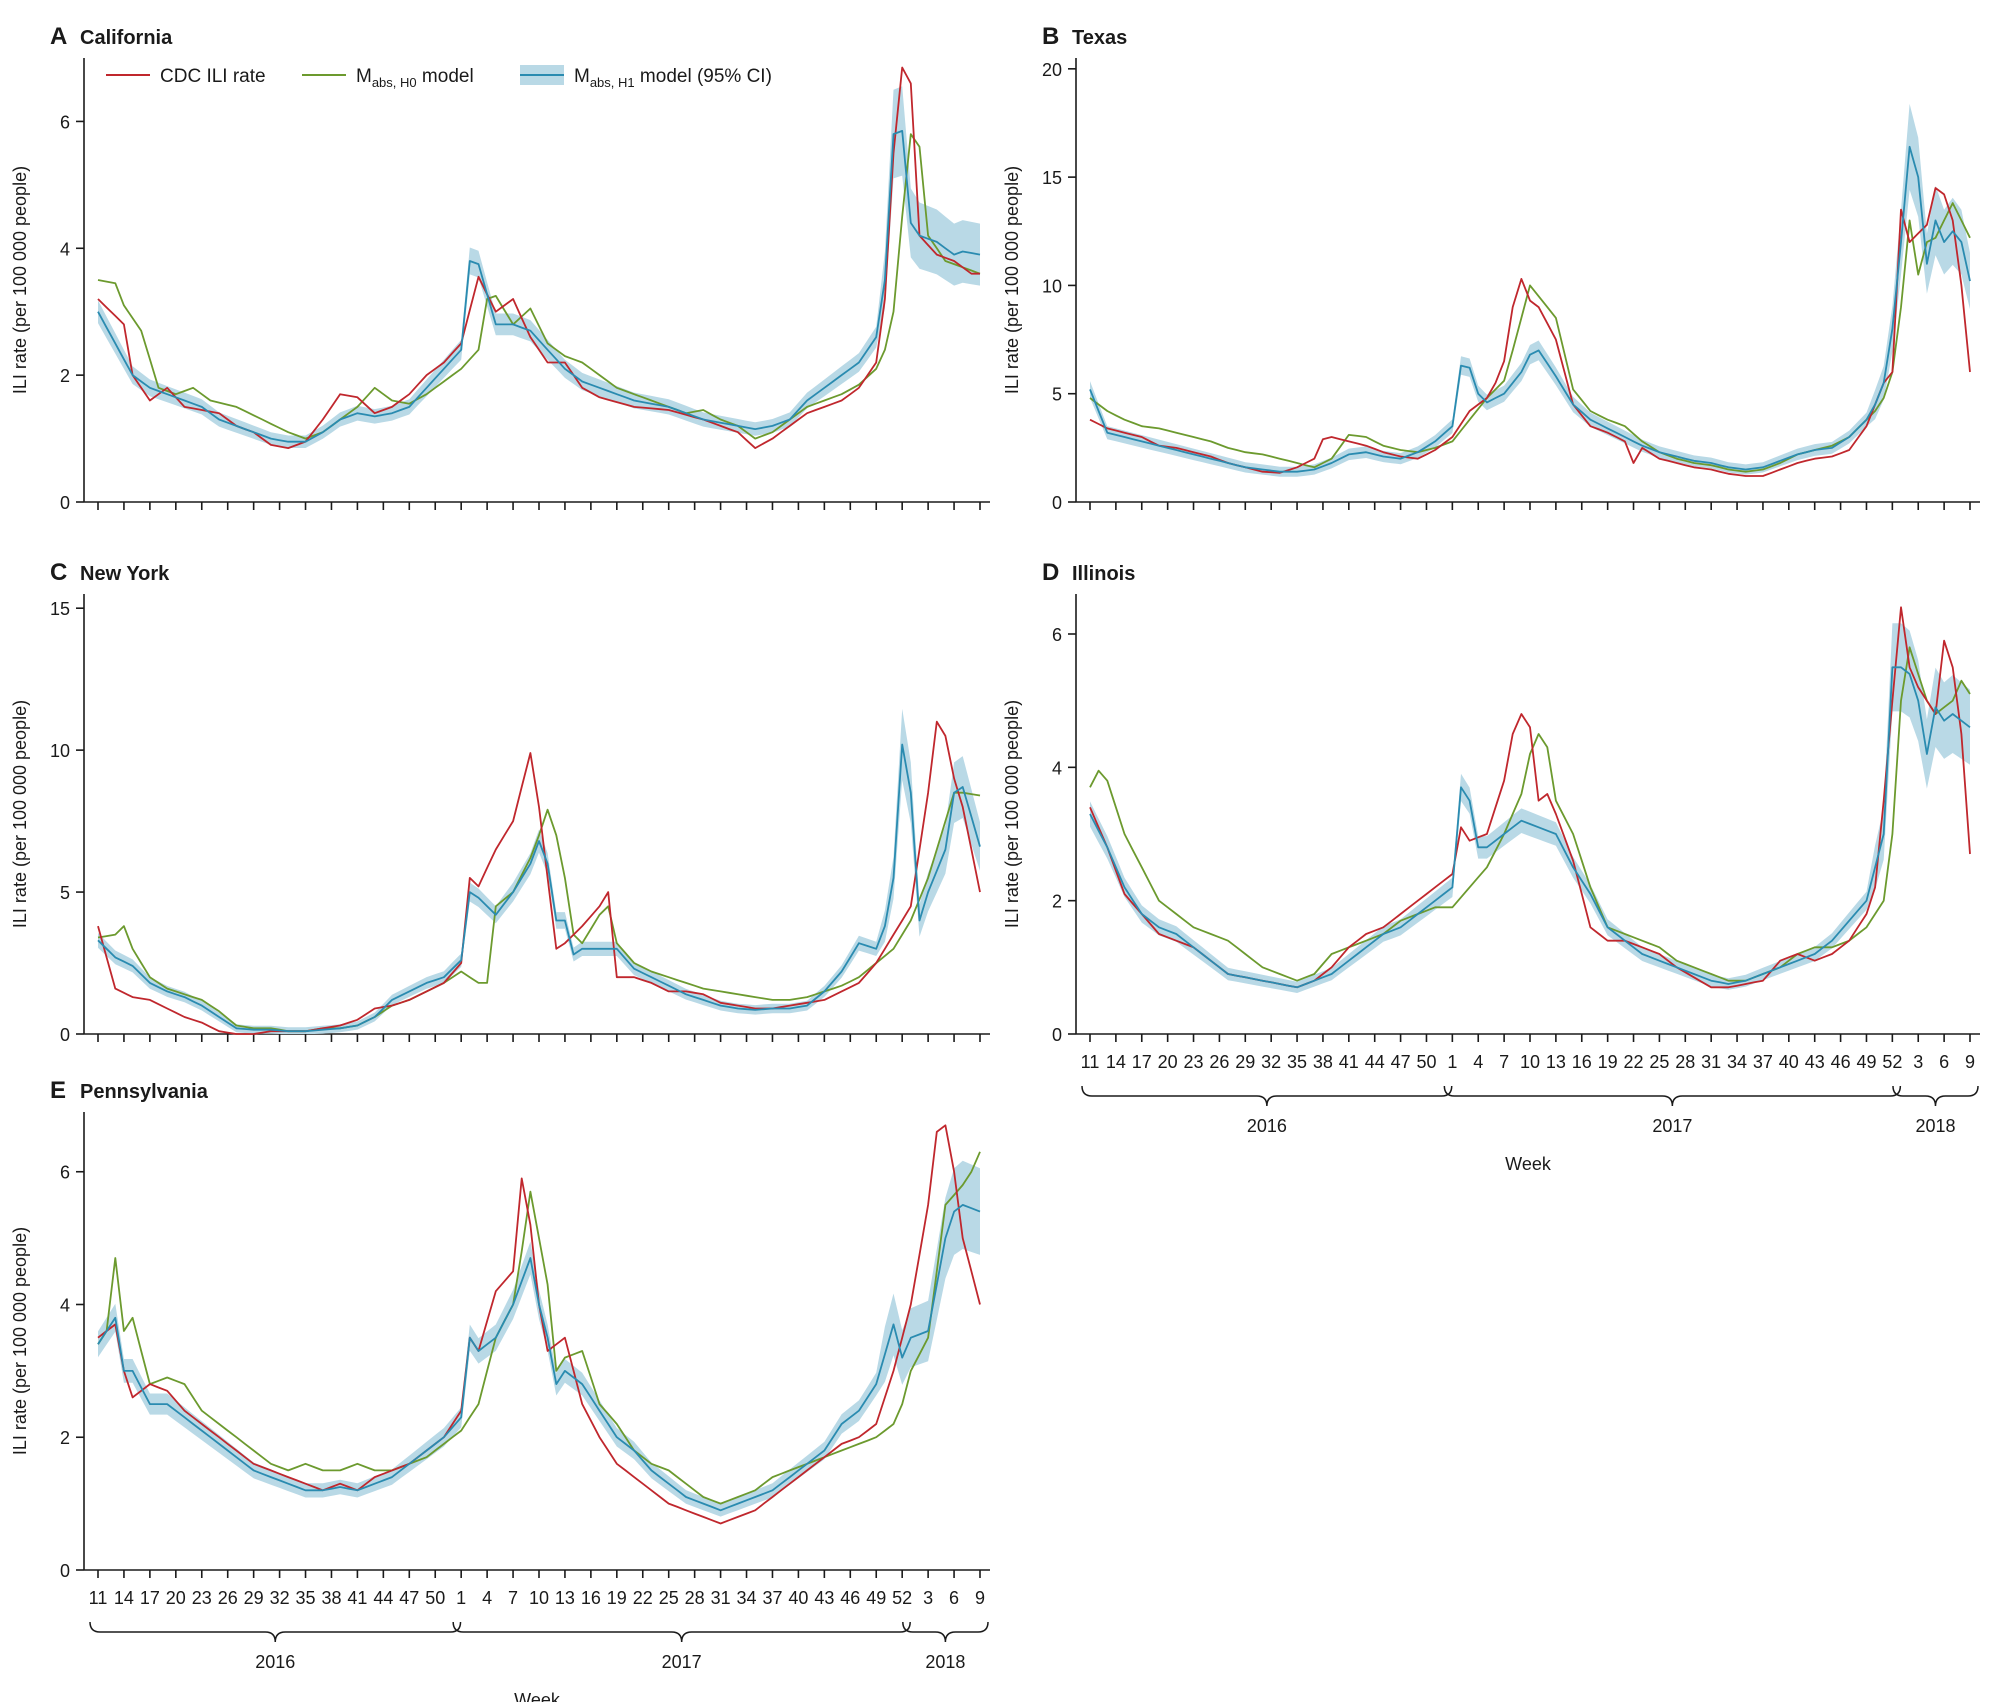 The height and width of the screenshot is (1707, 2000). What do you see at coordinates (383, 1598) in the screenshot?
I see `x-tick-label: 44` at bounding box center [383, 1598].